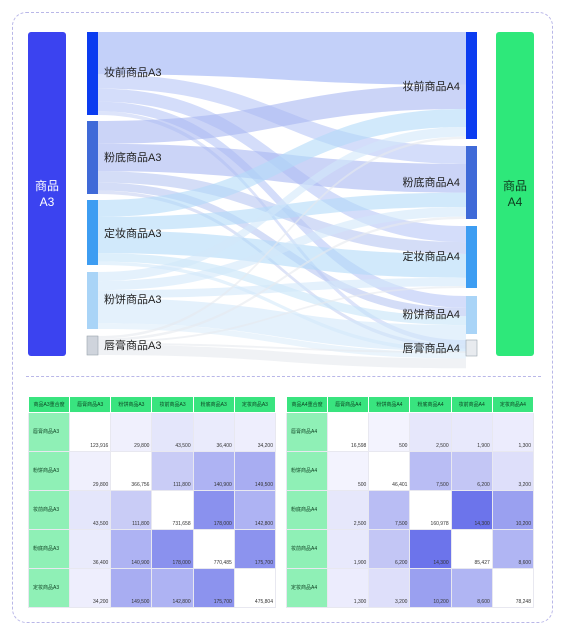 The width and height of the screenshot is (567, 637). I want to click on table-row: 定妆商品A3 34,200 149,500 142,800 175,700 475,804, so click(152, 588).